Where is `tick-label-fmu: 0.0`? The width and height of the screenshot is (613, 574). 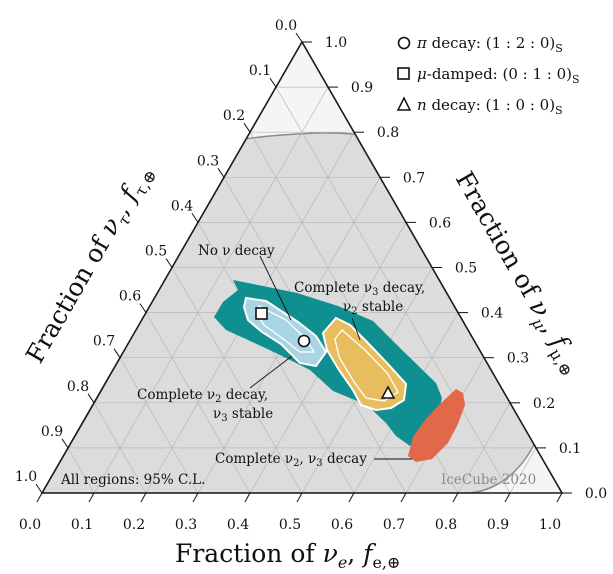 tick-label-fmu: 0.0 is located at coordinates (596, 494).